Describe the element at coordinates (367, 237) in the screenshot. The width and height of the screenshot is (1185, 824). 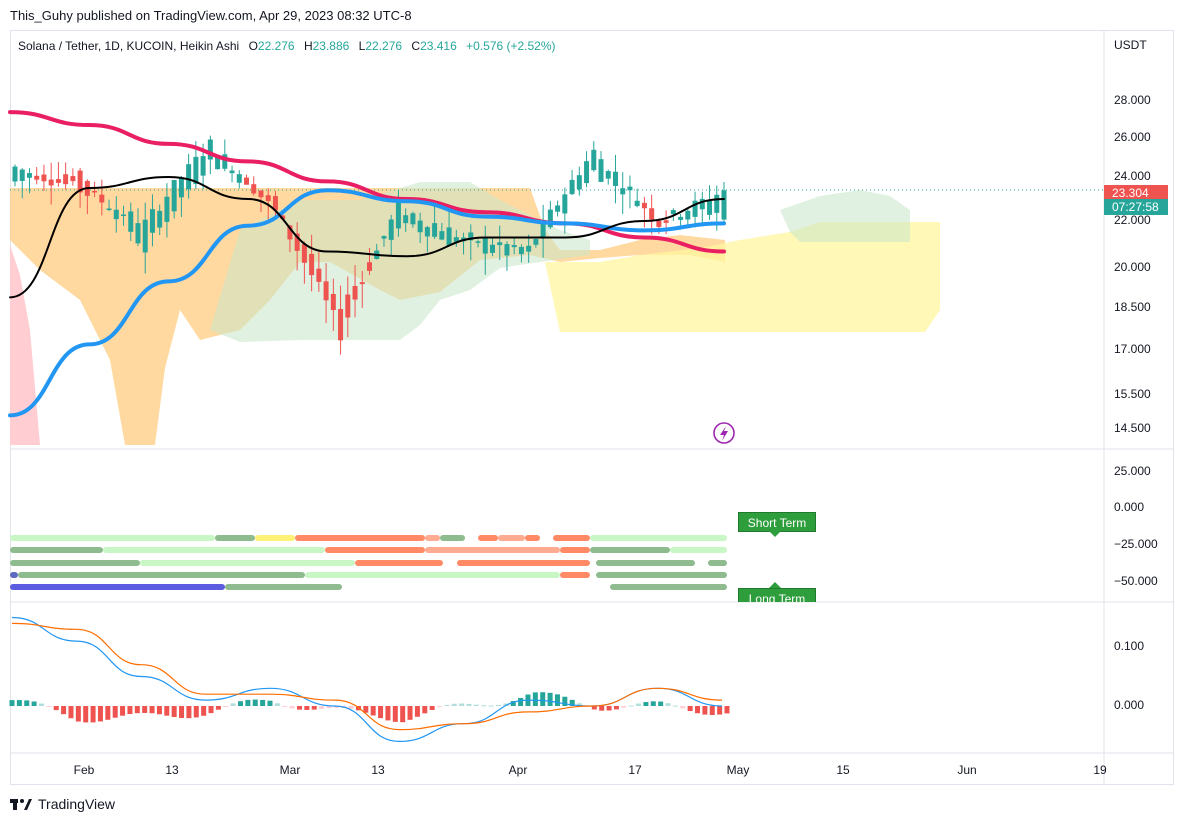
I see `ema-20-line` at that location.